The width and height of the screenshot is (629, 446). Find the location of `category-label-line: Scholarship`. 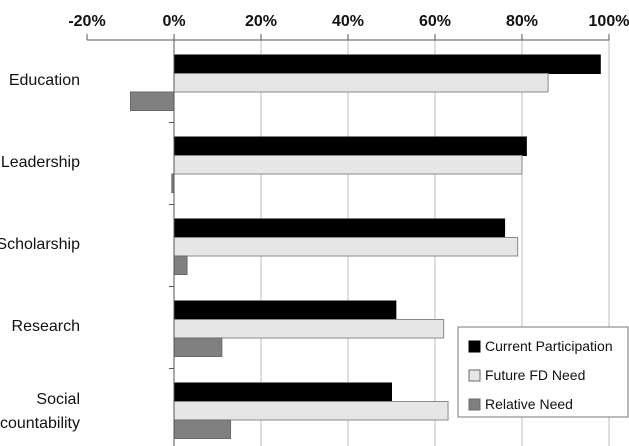

category-label-line: Scholarship is located at coordinates (40, 244).